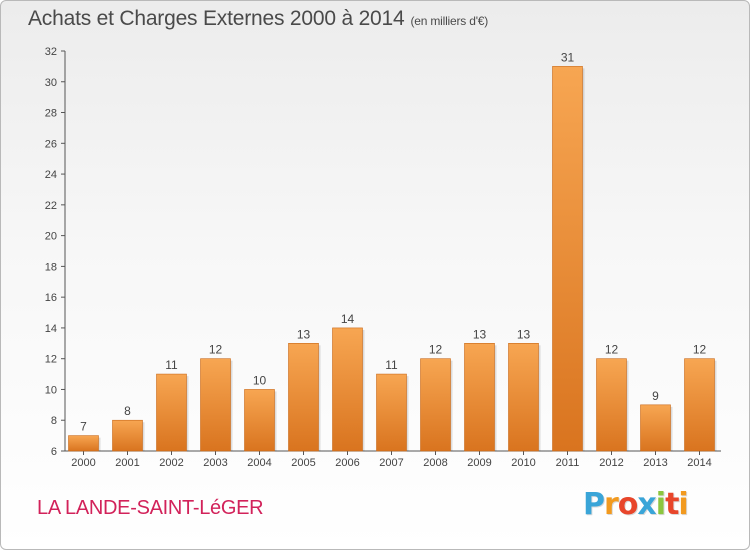  What do you see at coordinates (611, 504) in the screenshot?
I see `logo-letter: r` at bounding box center [611, 504].